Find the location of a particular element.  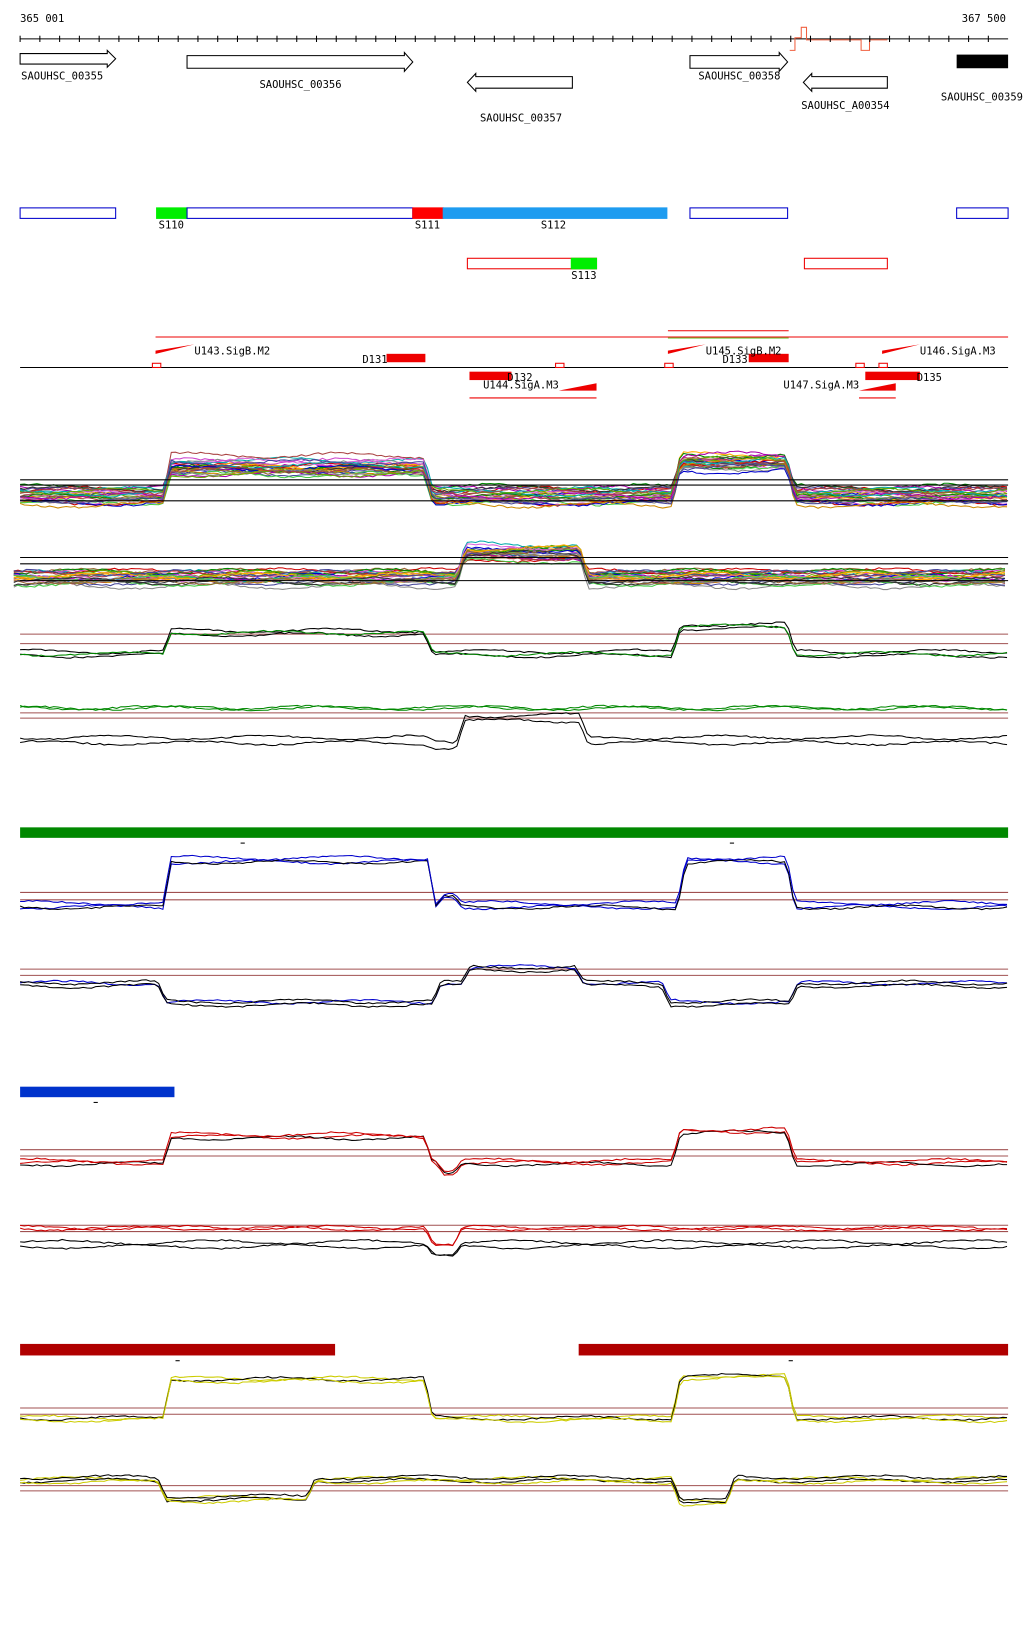

ruler-start: 365 001 is located at coordinates (42, 19).